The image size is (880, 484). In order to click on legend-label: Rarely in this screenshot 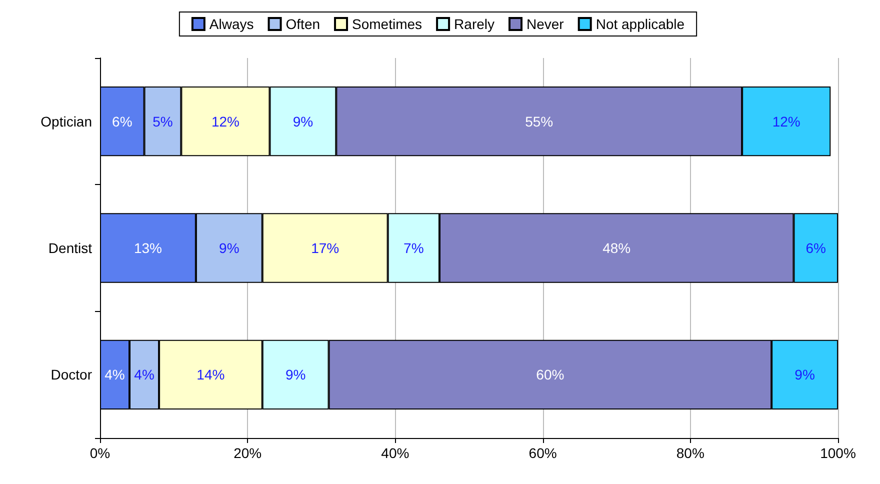, I will do `click(474, 24)`.